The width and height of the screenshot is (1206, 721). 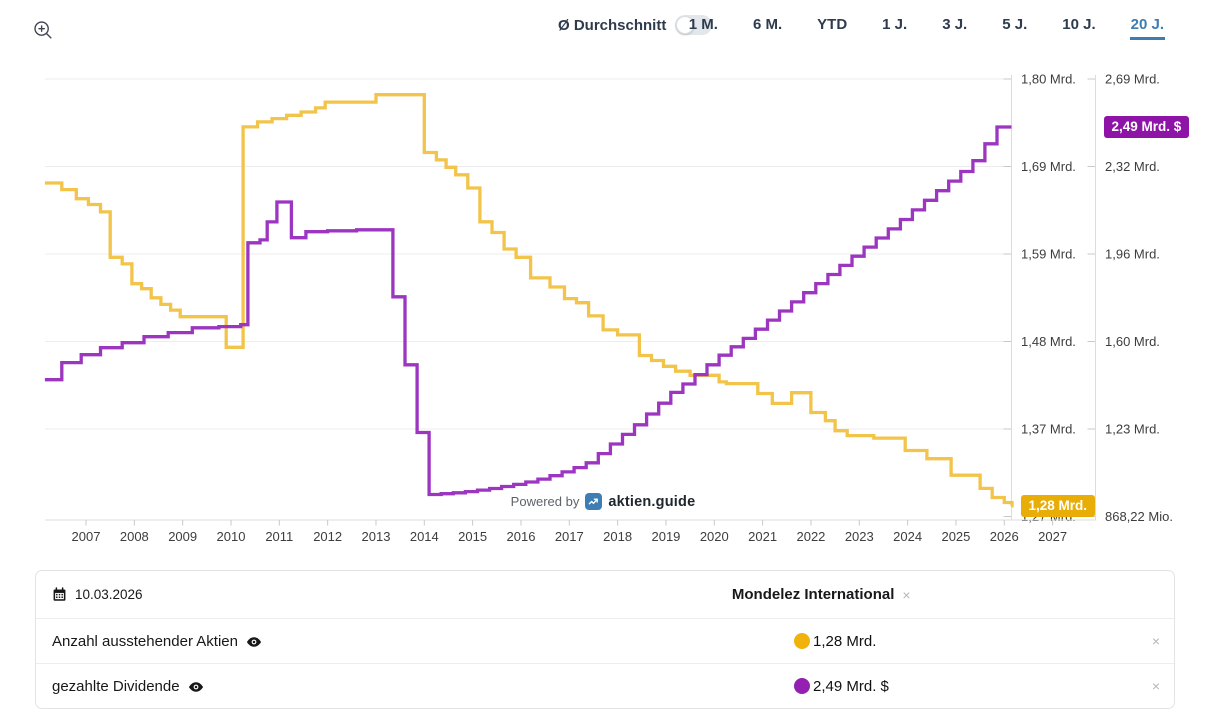 I want to click on x-axis-year-label: 2020, so click(x=714, y=536).